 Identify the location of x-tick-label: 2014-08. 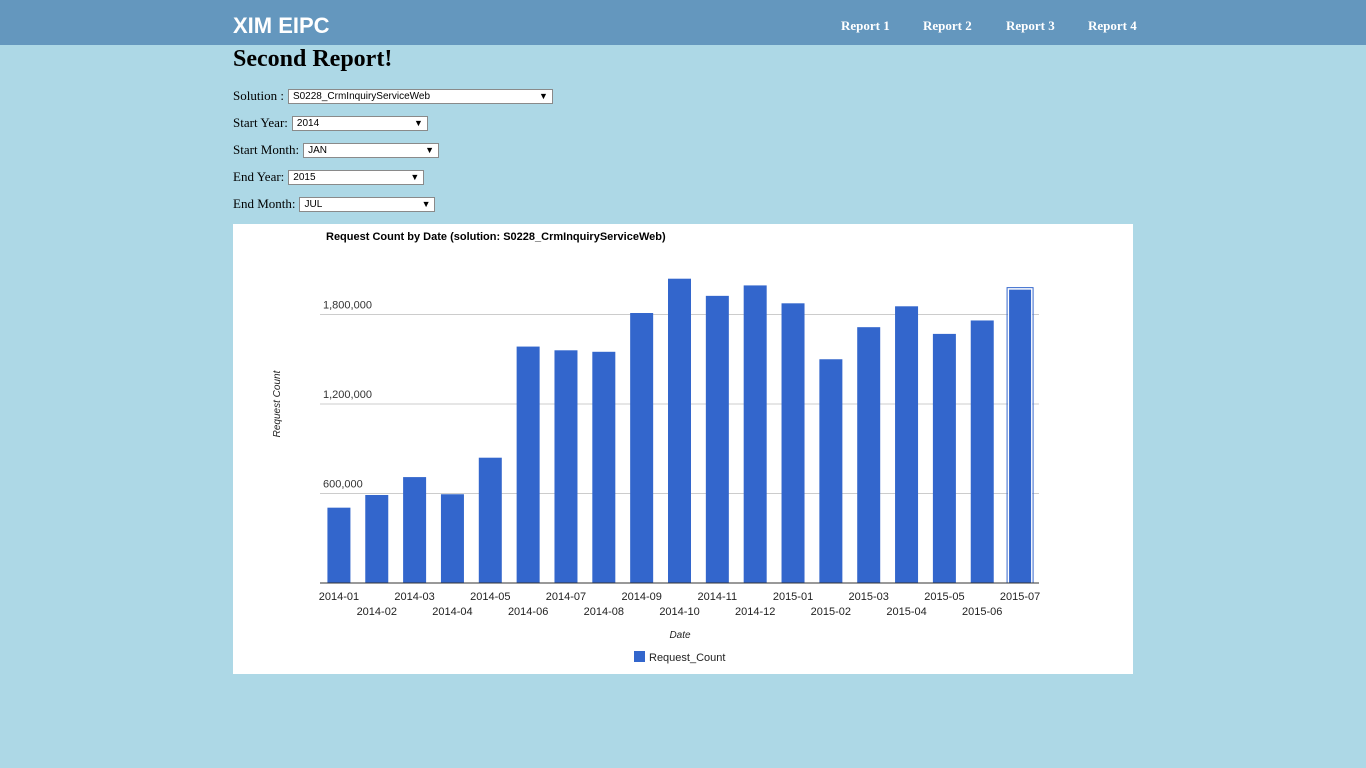
(604, 612).